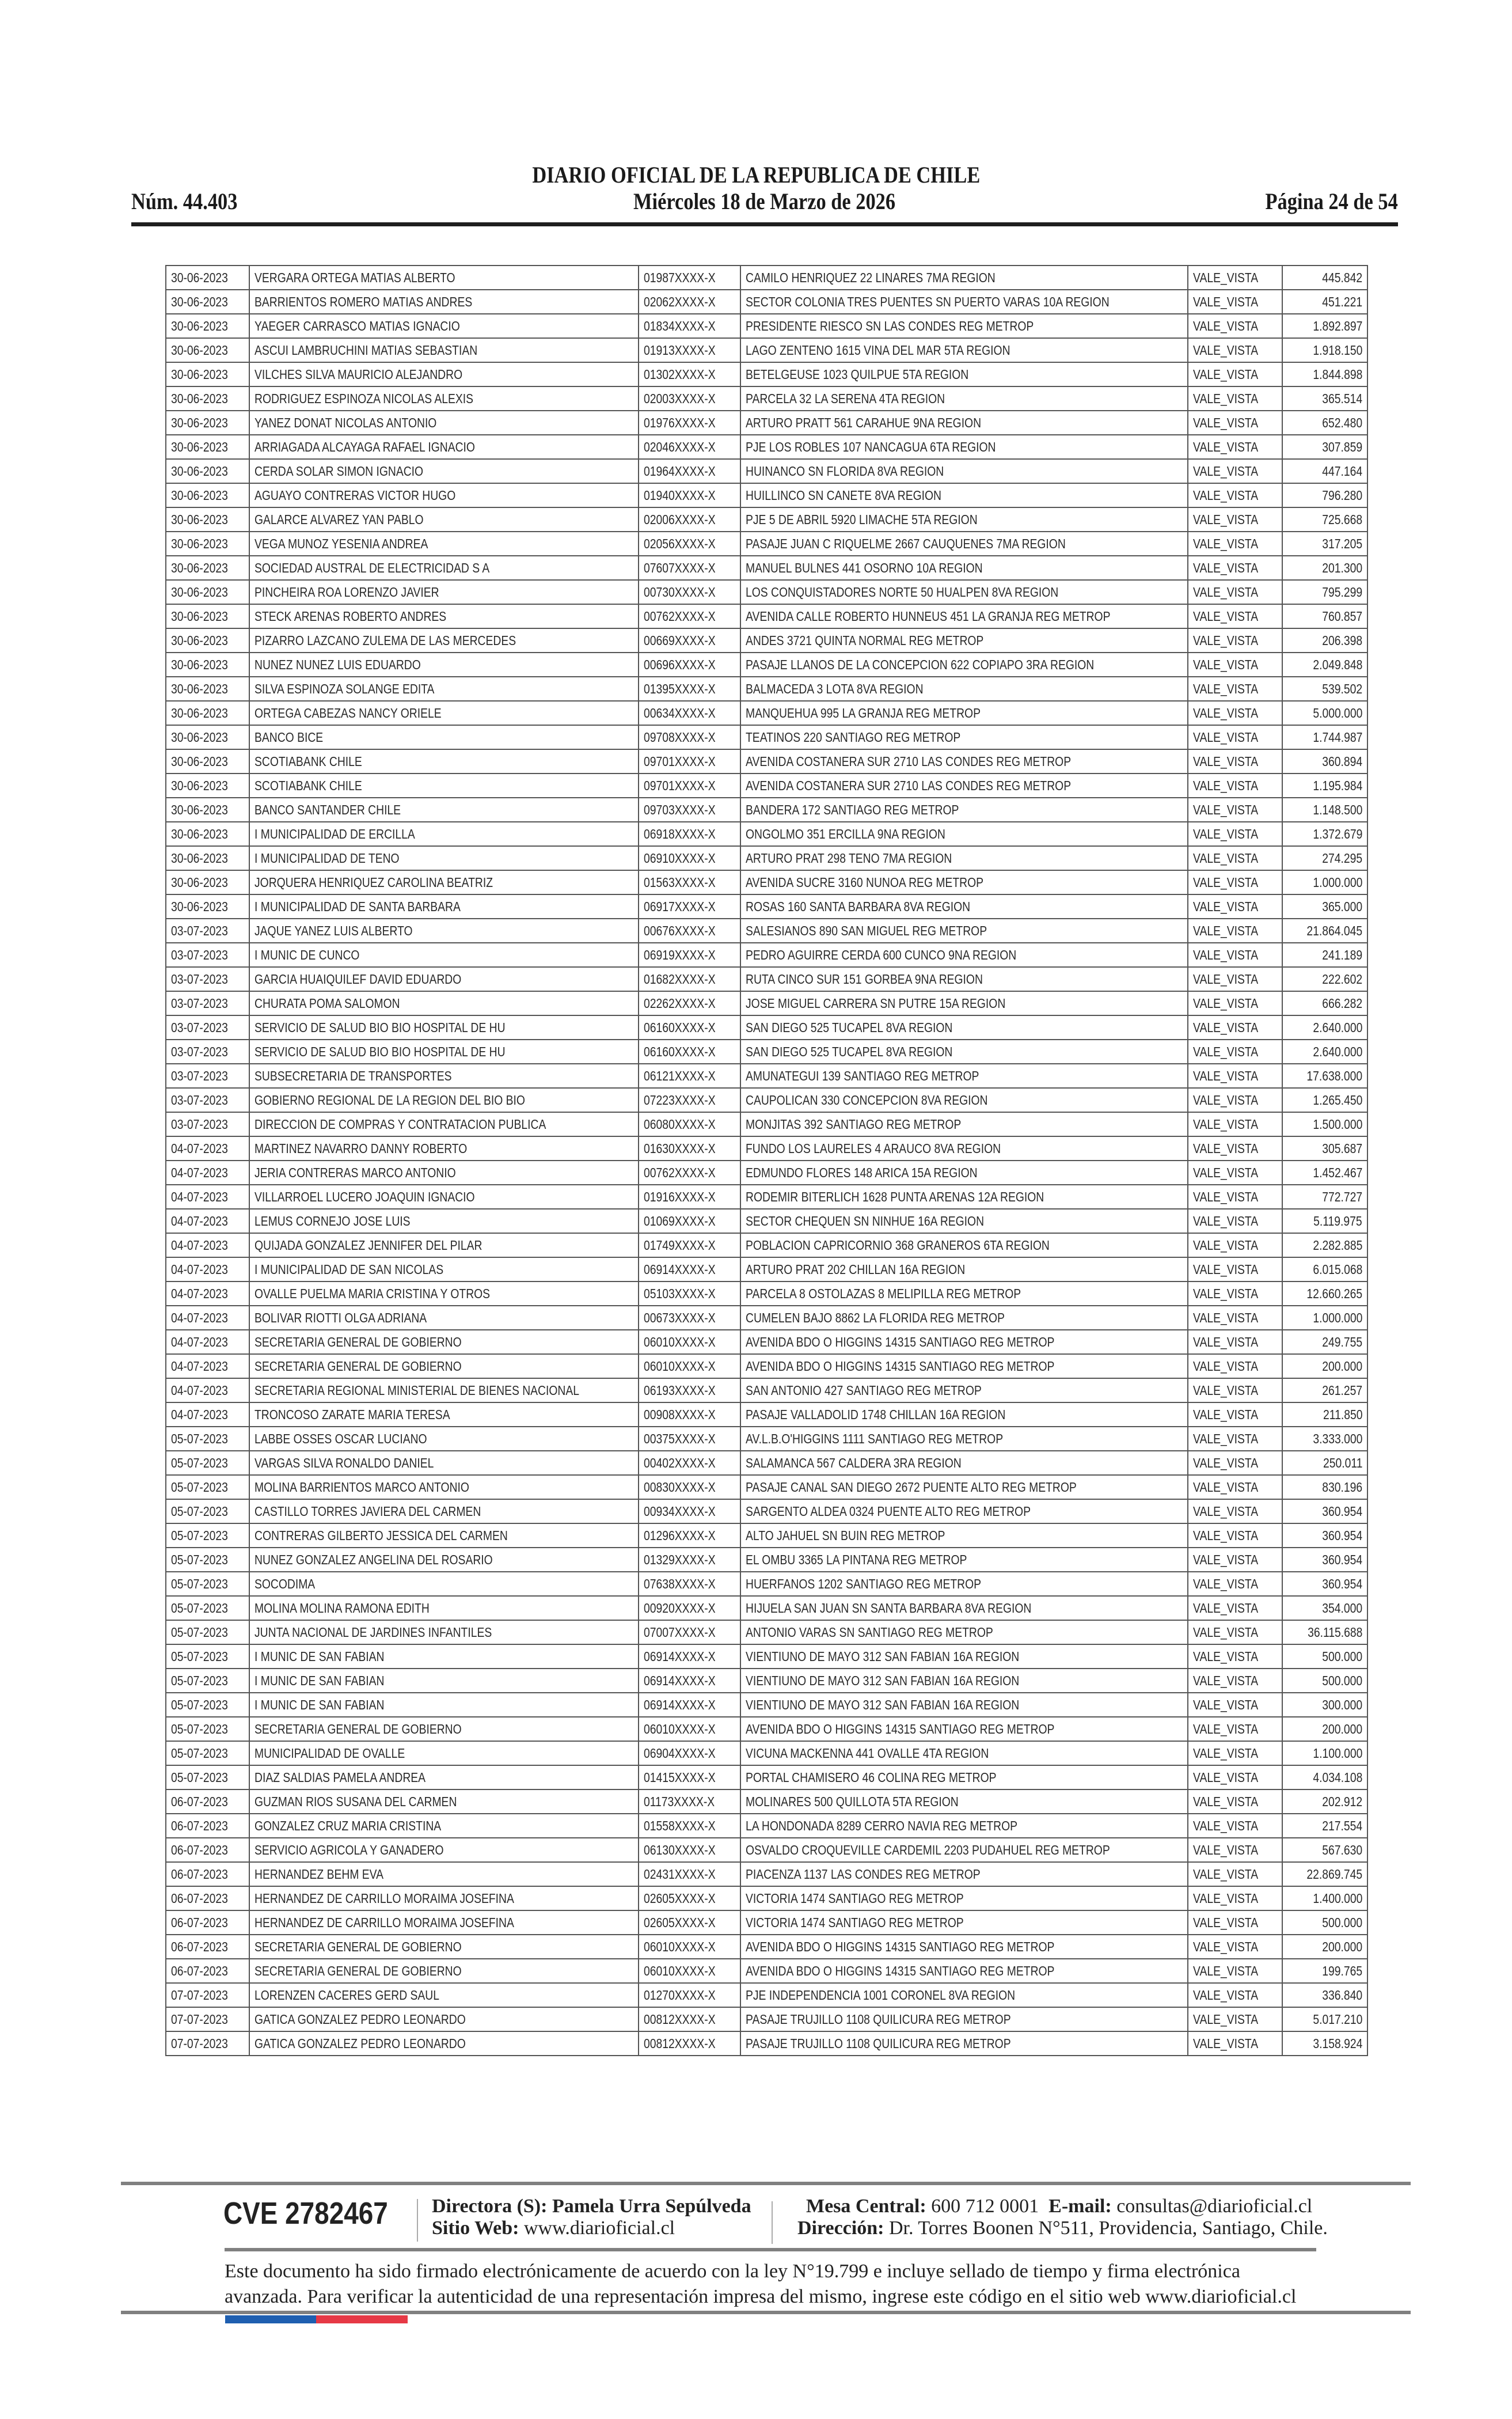 This screenshot has width=1512, height=2419. What do you see at coordinates (444, 809) in the screenshot?
I see `beneficiary-cell: BANCO SANTANDER CHILE` at bounding box center [444, 809].